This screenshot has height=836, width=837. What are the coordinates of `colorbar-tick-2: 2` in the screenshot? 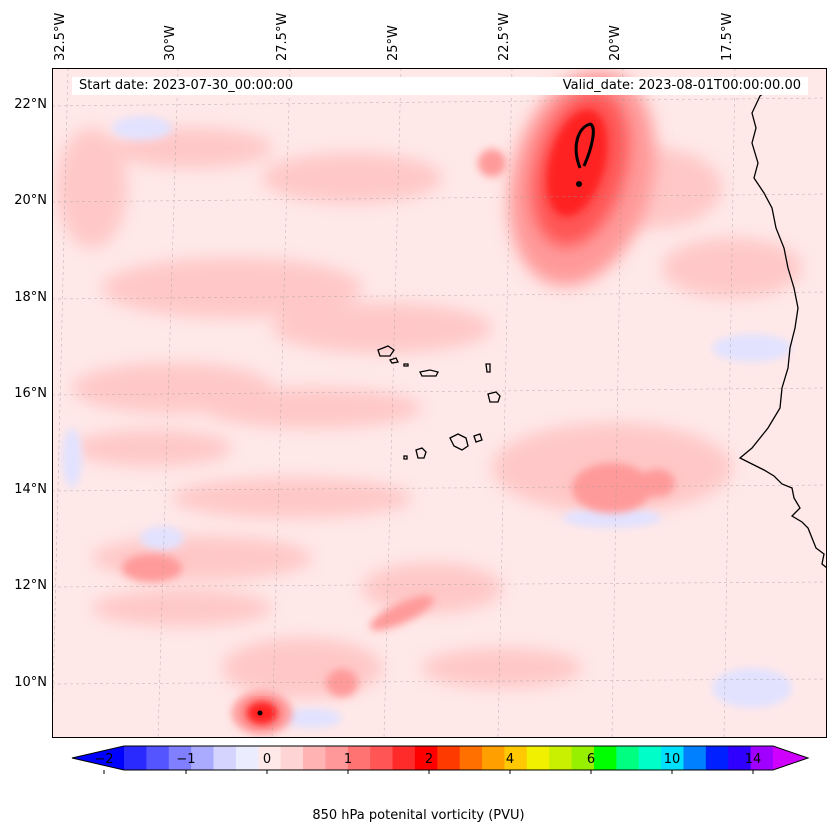 It's located at (429, 759).